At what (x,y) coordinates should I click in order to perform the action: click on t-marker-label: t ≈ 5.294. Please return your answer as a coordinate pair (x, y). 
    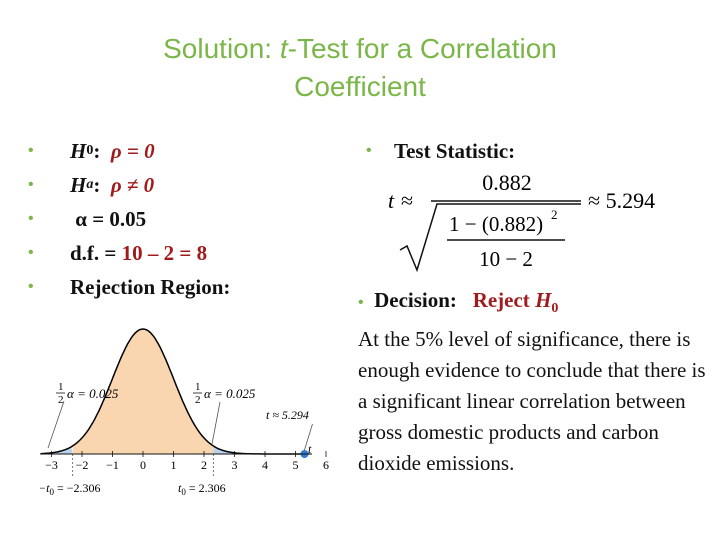
    Looking at the image, I should click on (287, 415).